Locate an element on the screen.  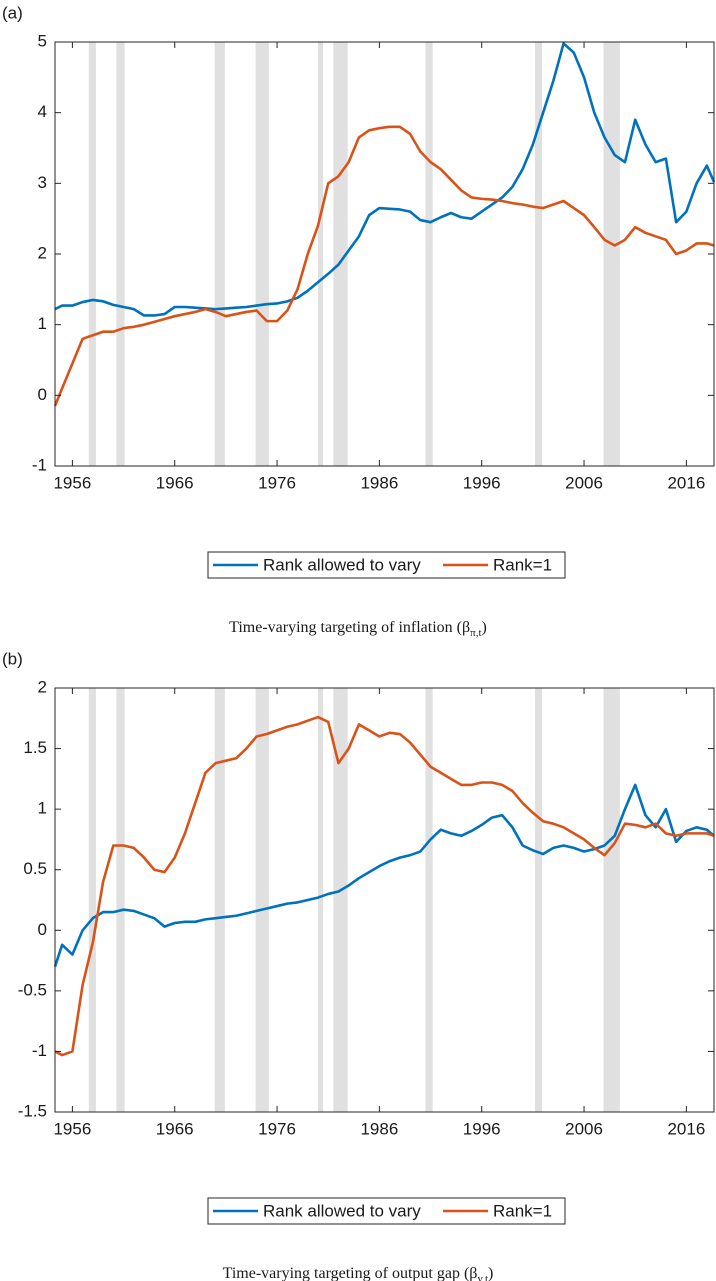
y-tick-label: -1.5 is located at coordinates (32, 1110).